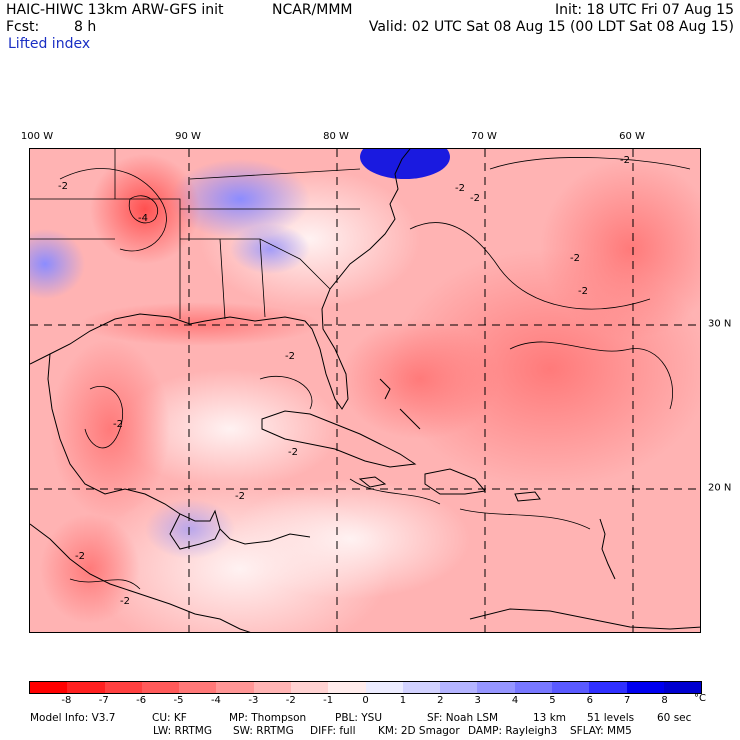 The image size is (740, 740). Describe the element at coordinates (23, 27) in the screenshot. I see `forecast-label: Fcst:` at that location.